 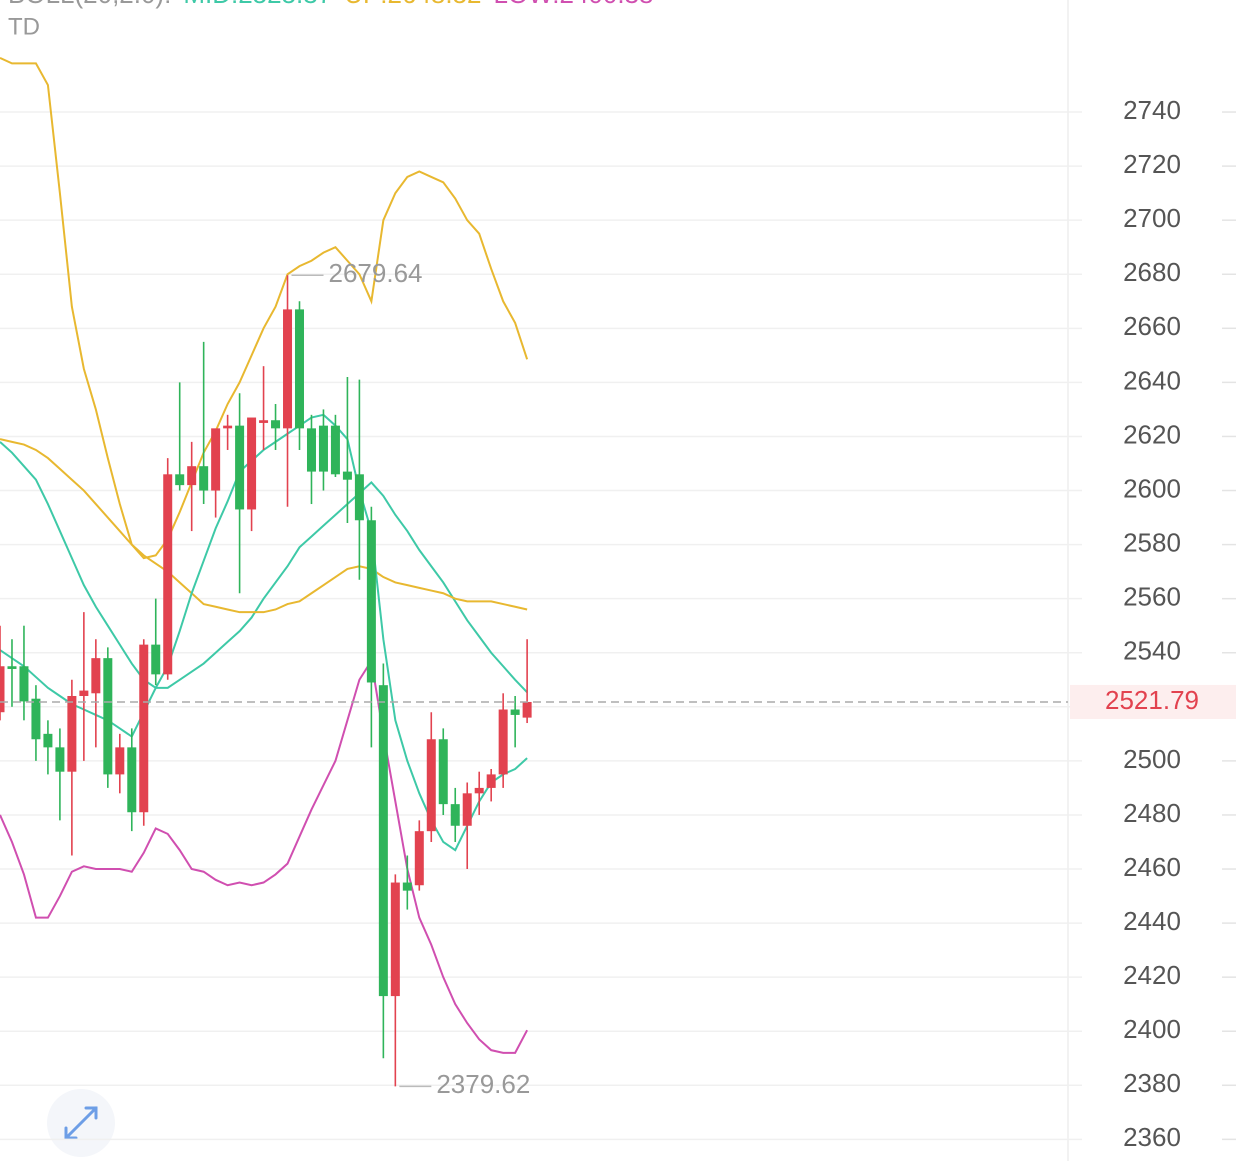 I want to click on y-tick-label: 2440, so click(x=1152, y=921).